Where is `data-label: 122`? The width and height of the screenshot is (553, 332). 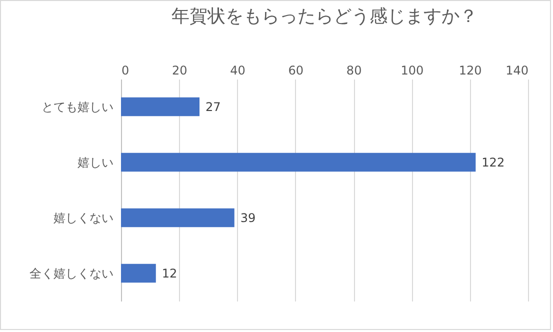
data-label: 122 is located at coordinates (493, 162).